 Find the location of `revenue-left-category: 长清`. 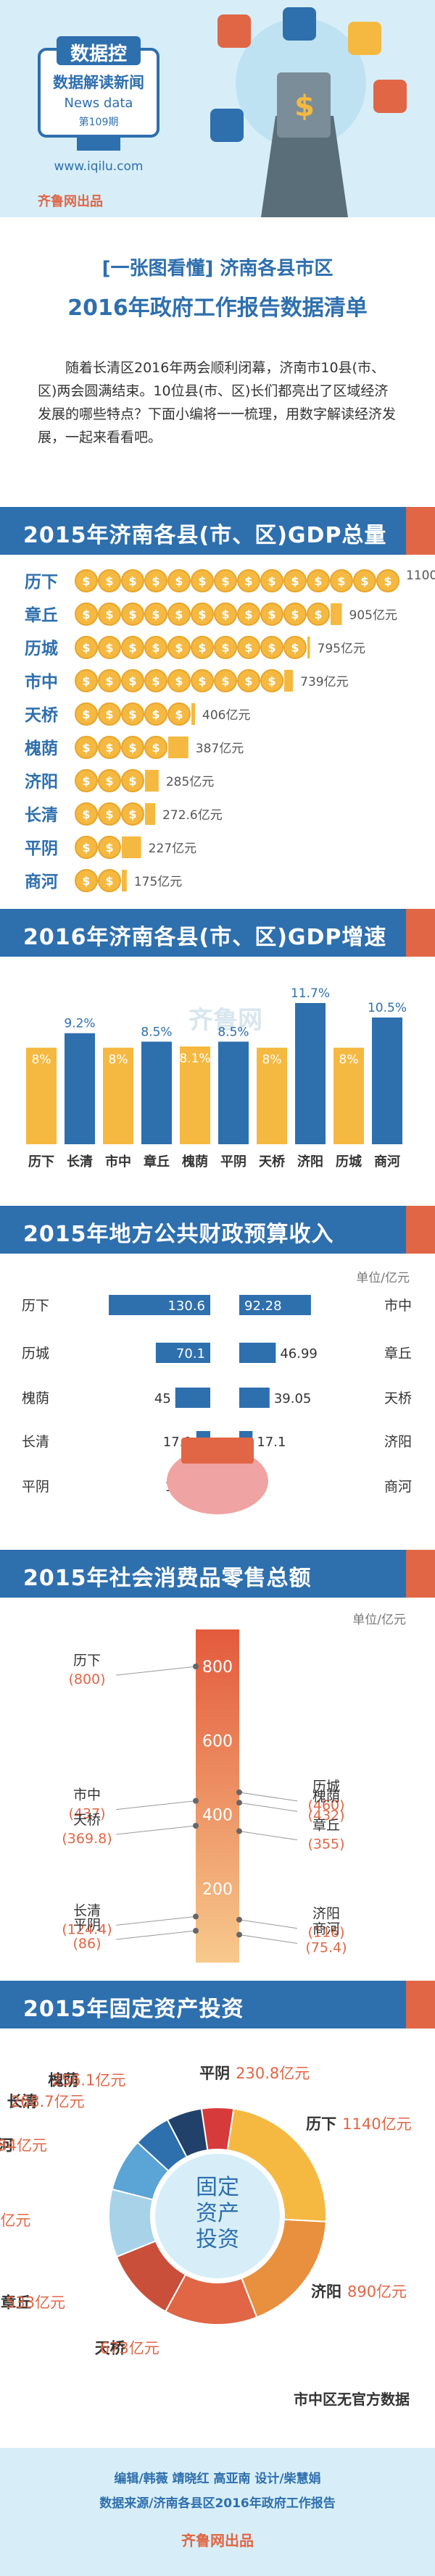

revenue-left-category: 长清 is located at coordinates (35, 1442).